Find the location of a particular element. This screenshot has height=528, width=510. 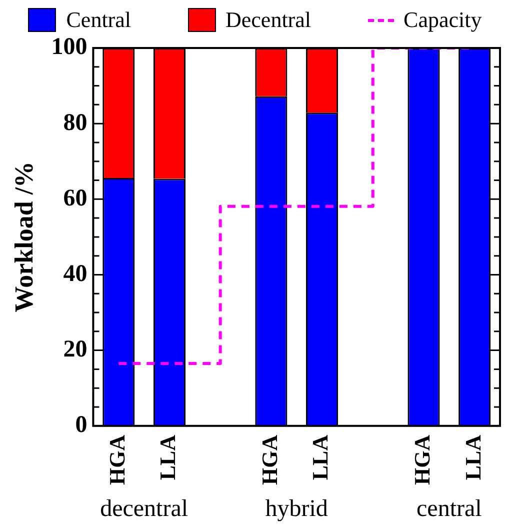

text: decentral is located at coordinates (144, 509).